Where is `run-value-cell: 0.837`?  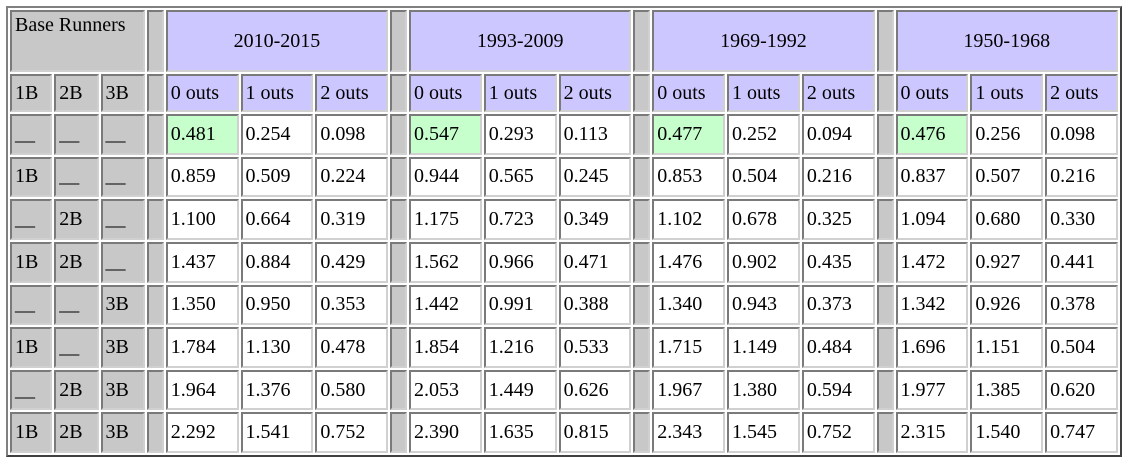 run-value-cell: 0.837 is located at coordinates (932, 177).